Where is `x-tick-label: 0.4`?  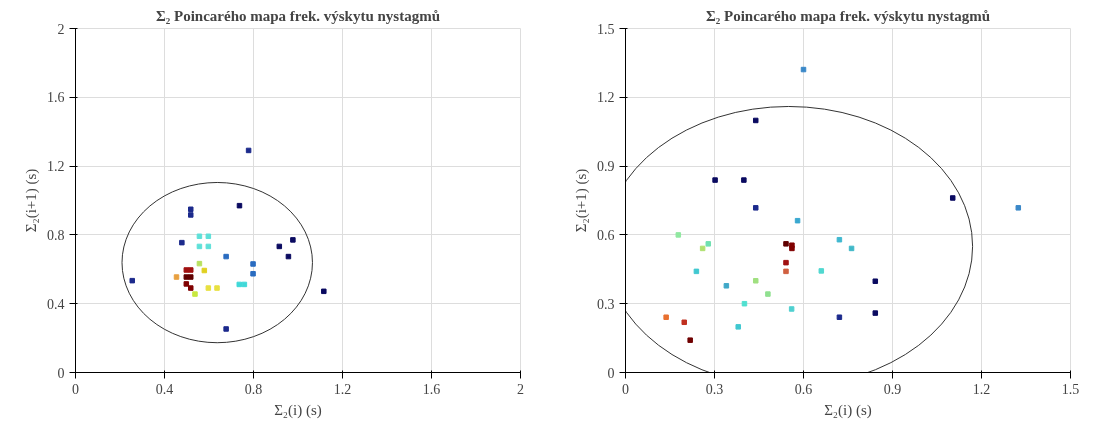 x-tick-label: 0.4 is located at coordinates (164, 389).